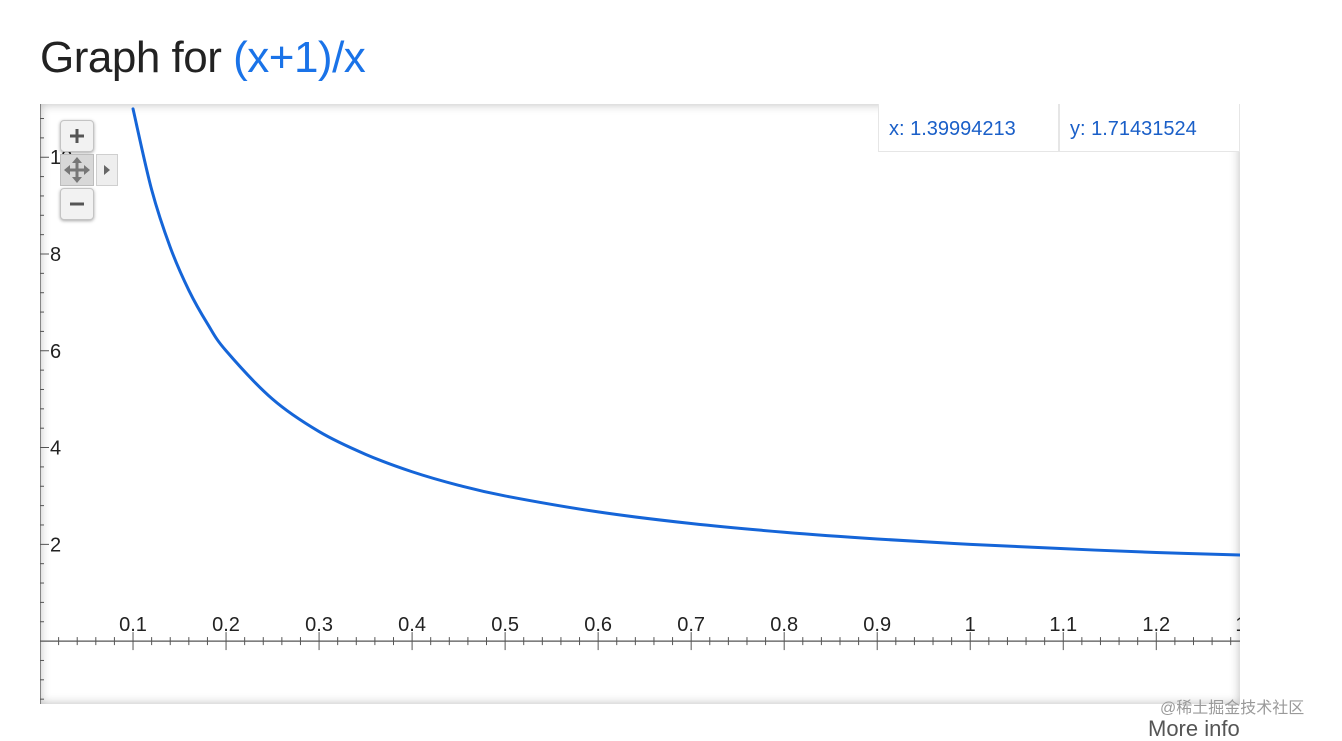 The width and height of the screenshot is (1342, 741). I want to click on x-tick-label: 0.2, so click(226, 625).